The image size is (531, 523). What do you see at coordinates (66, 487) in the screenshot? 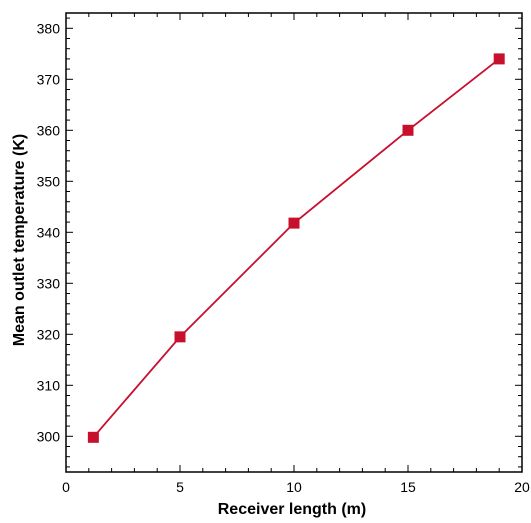
I see `x-tick-label: 0` at bounding box center [66, 487].